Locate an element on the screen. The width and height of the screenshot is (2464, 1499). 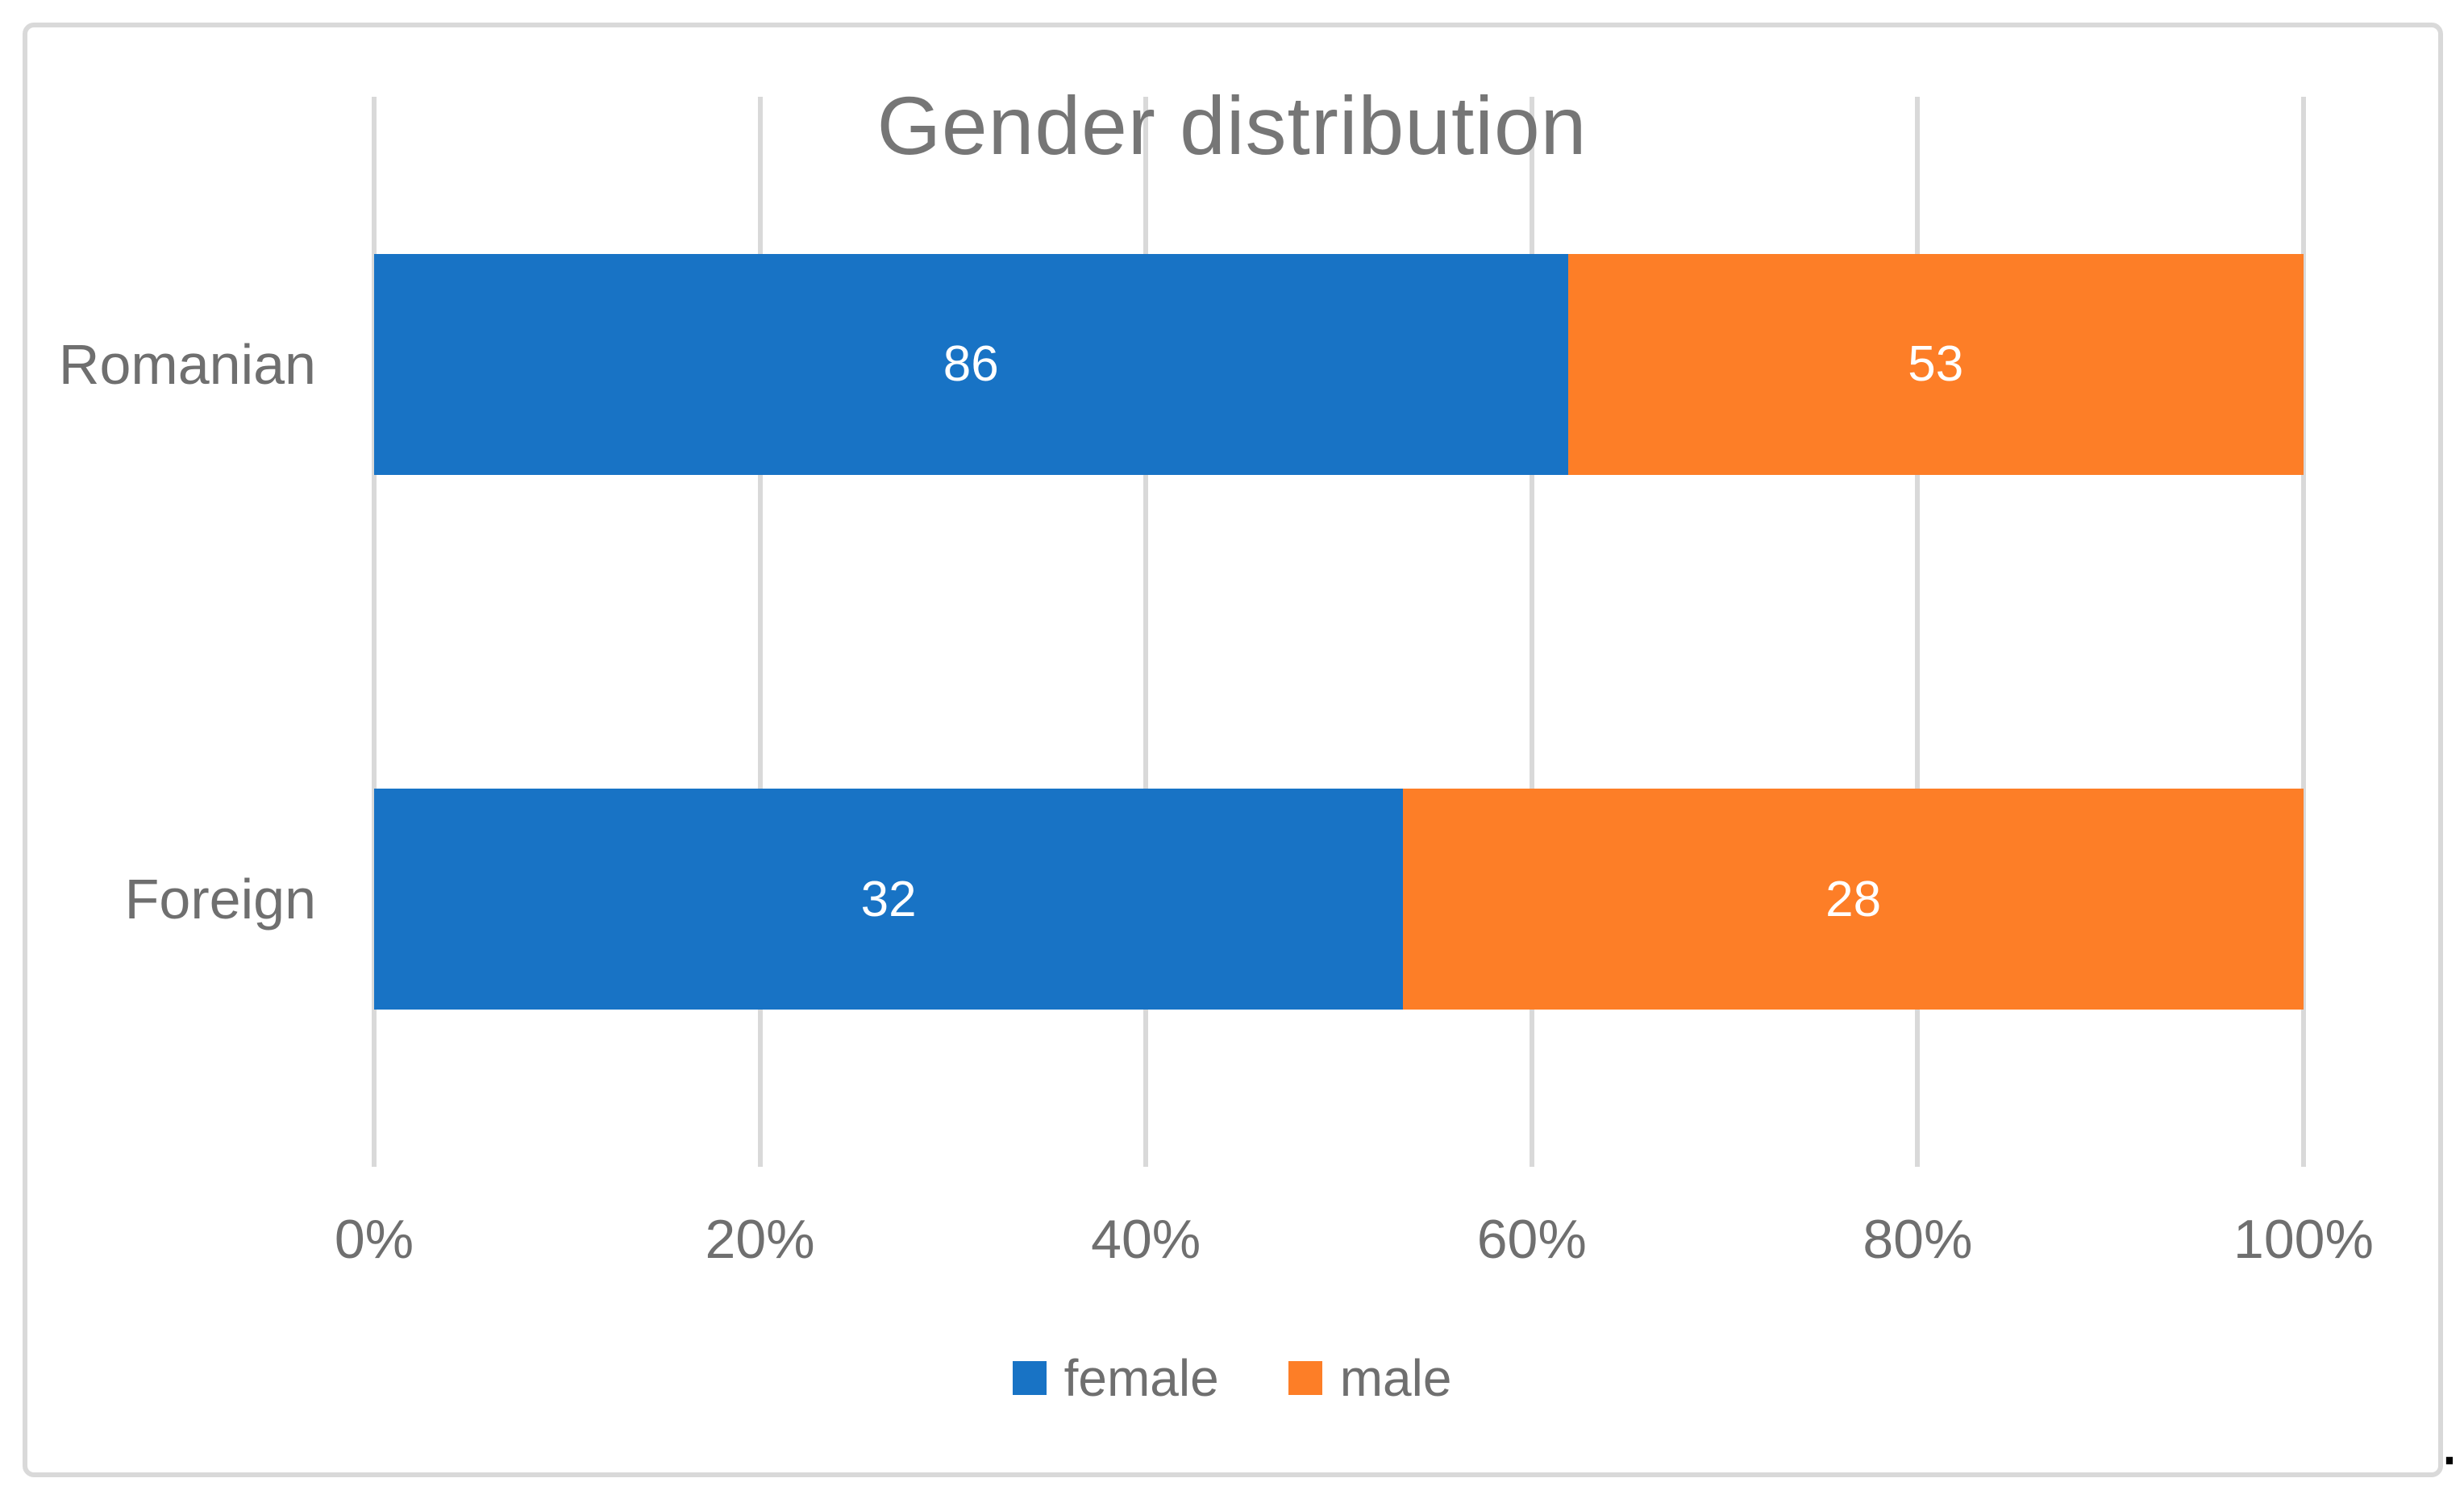
x-tick-label-60%: 60% is located at coordinates (1531, 1239).